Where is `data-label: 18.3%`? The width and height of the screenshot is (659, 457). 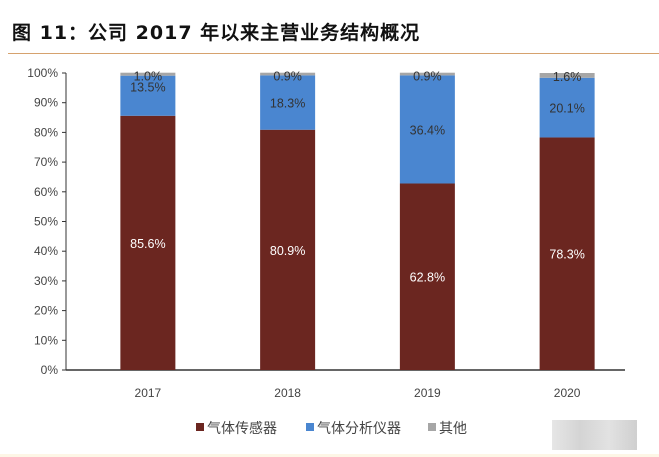
data-label: 18.3% is located at coordinates (287, 104).